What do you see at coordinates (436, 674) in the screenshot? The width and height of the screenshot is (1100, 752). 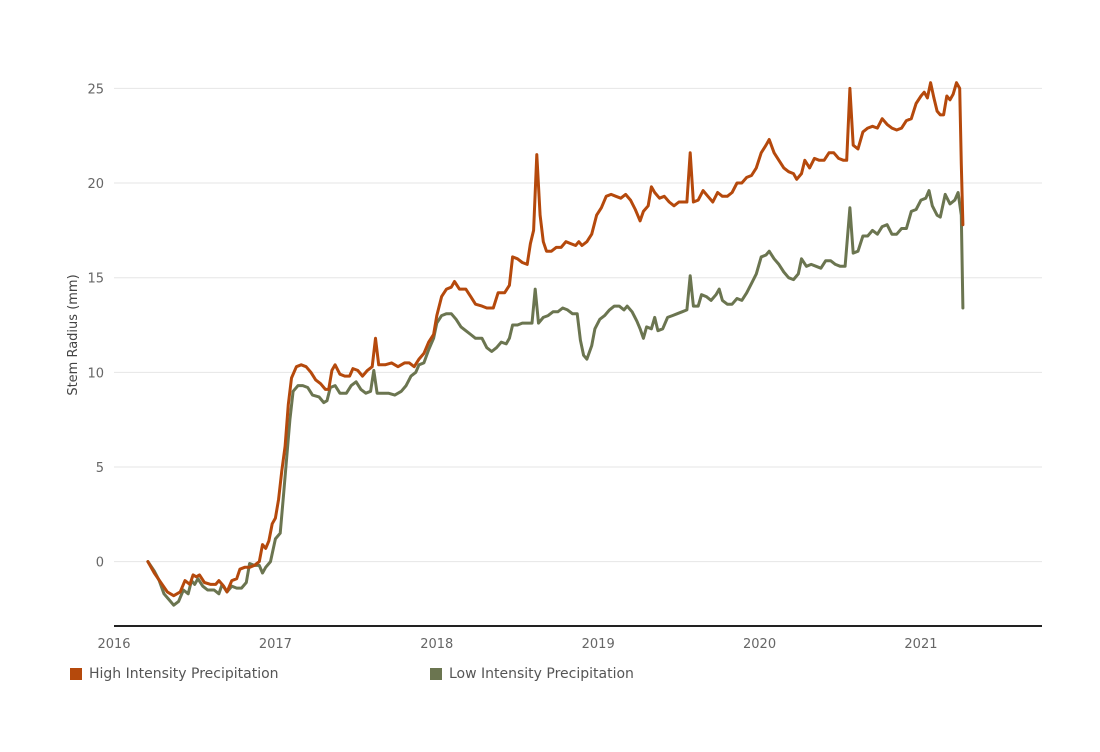 I see `legend-swatch-low-intensity` at bounding box center [436, 674].